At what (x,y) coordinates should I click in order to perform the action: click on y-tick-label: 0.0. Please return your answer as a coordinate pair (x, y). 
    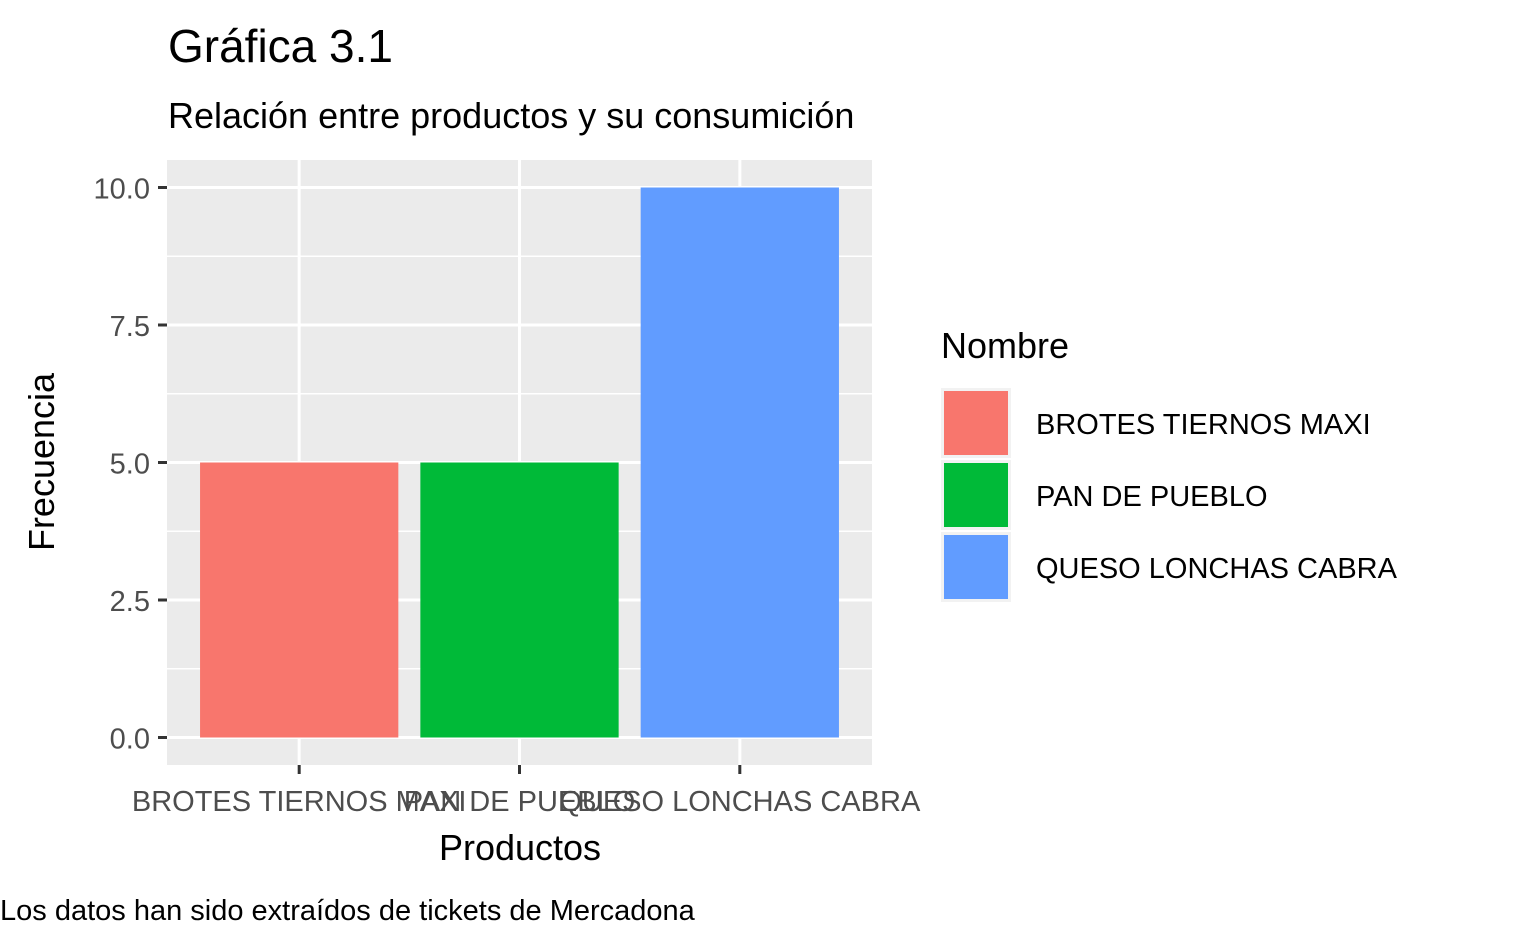
    Looking at the image, I should click on (130, 740).